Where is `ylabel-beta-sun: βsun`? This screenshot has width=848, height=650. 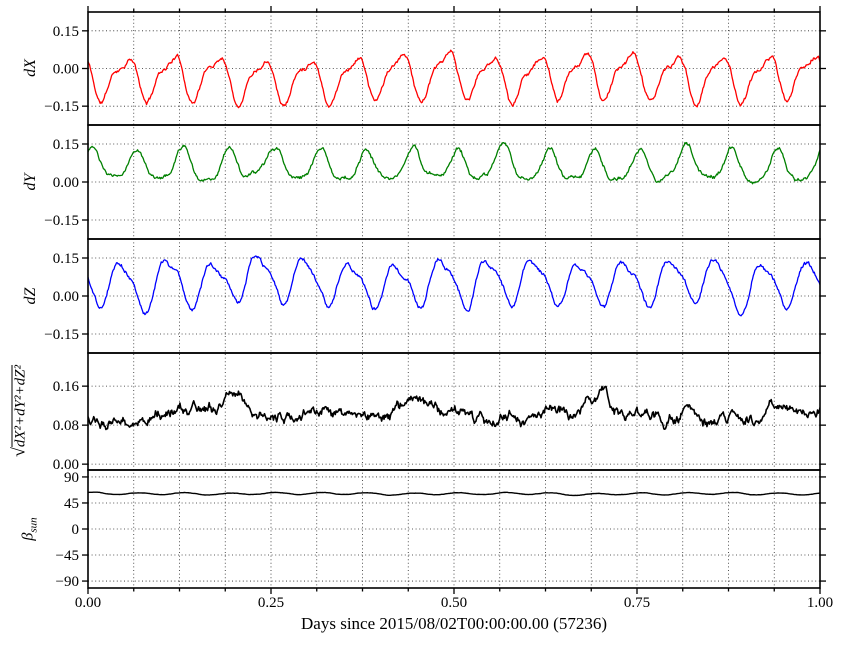
ylabel-beta-sun: βsun is located at coordinates (29, 529).